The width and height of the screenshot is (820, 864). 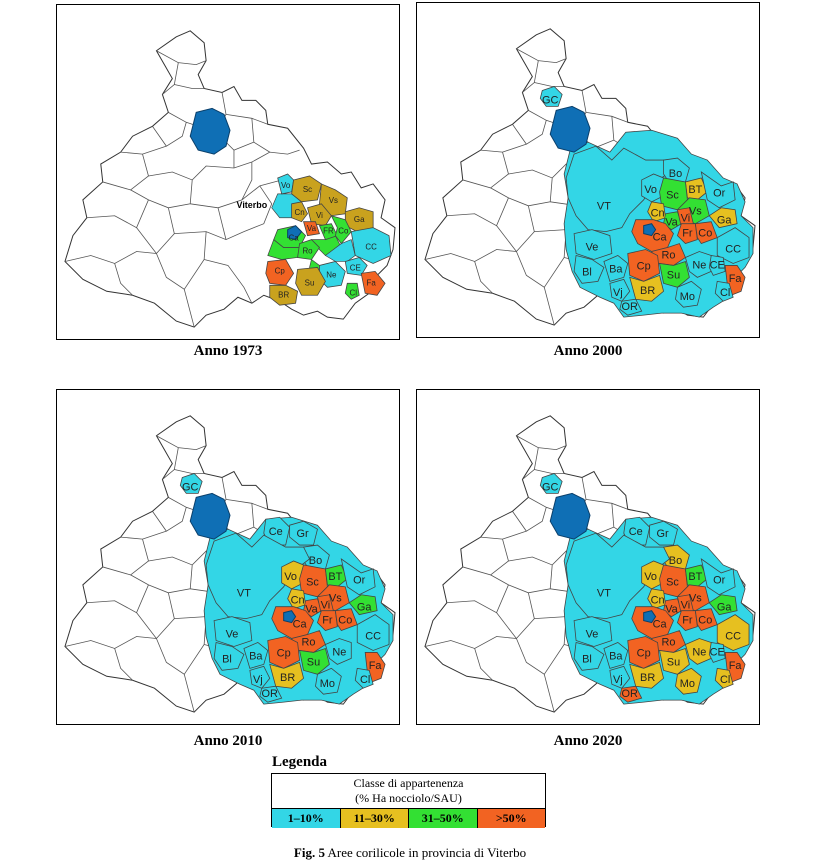 I want to click on lake-bolsena, so click(x=570, y=129).